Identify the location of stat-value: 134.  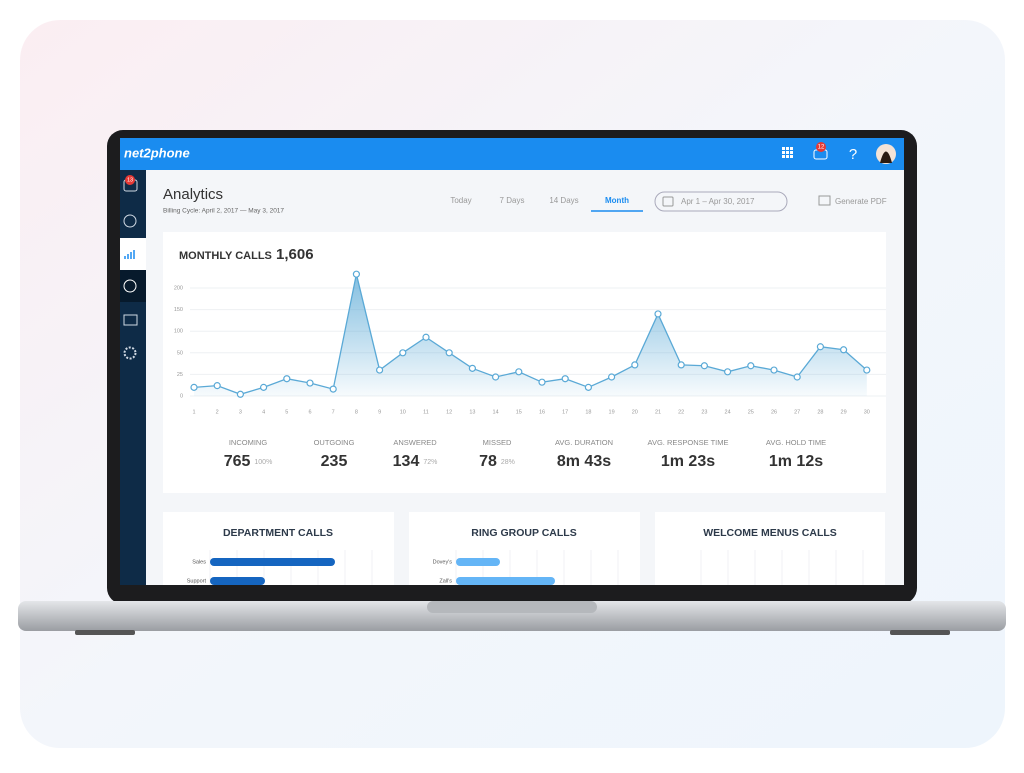
(406, 461).